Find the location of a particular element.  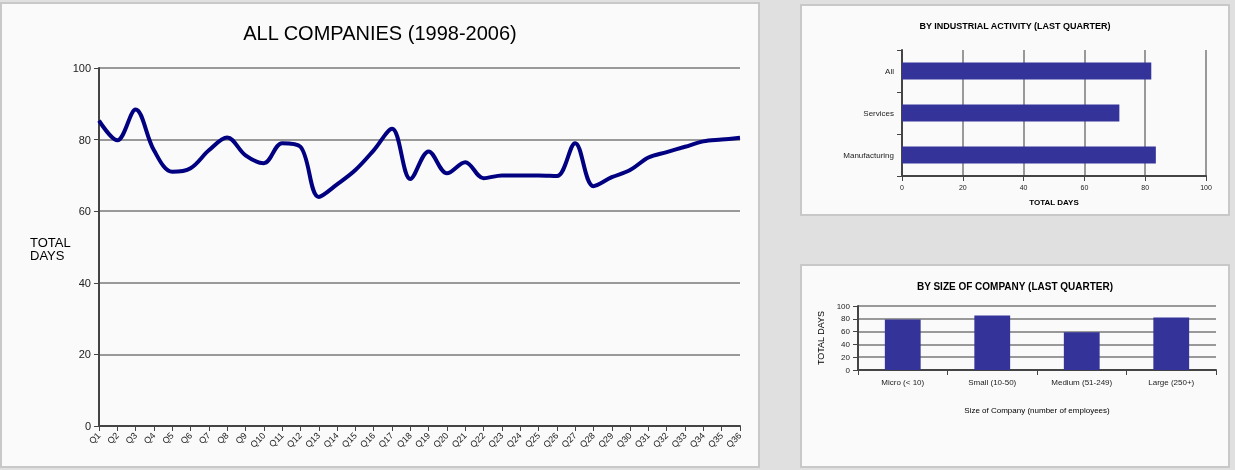

x-tick-label: Q20 is located at coordinates (441, 440).